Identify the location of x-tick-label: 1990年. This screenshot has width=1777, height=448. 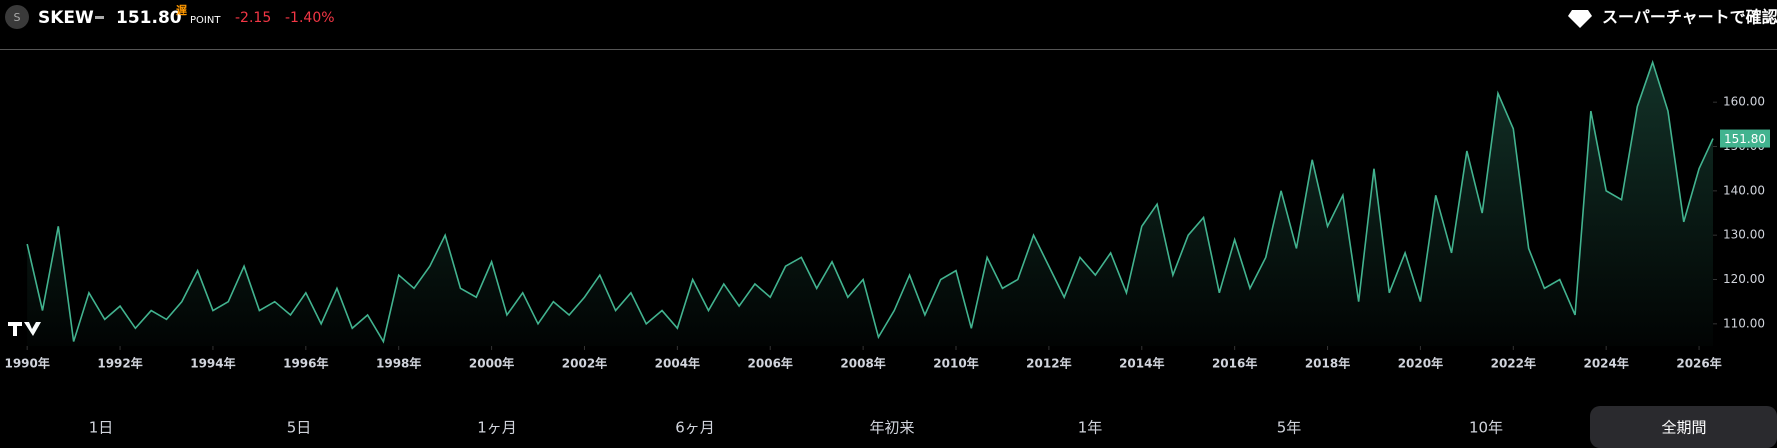
(26, 363).